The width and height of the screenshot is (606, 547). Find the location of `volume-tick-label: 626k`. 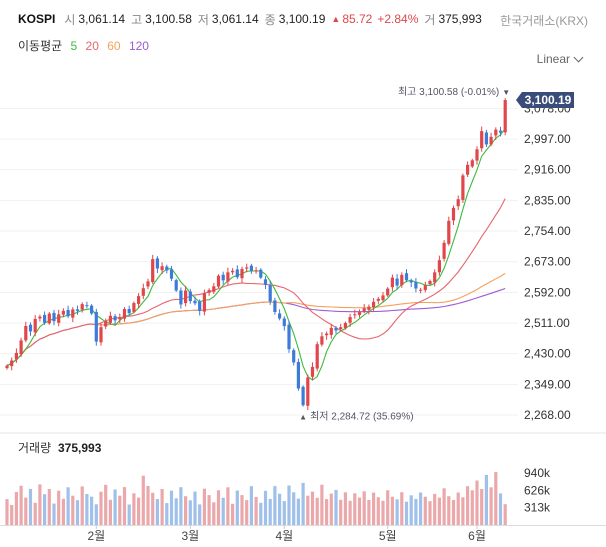

volume-tick-label: 626k is located at coordinates (537, 490).